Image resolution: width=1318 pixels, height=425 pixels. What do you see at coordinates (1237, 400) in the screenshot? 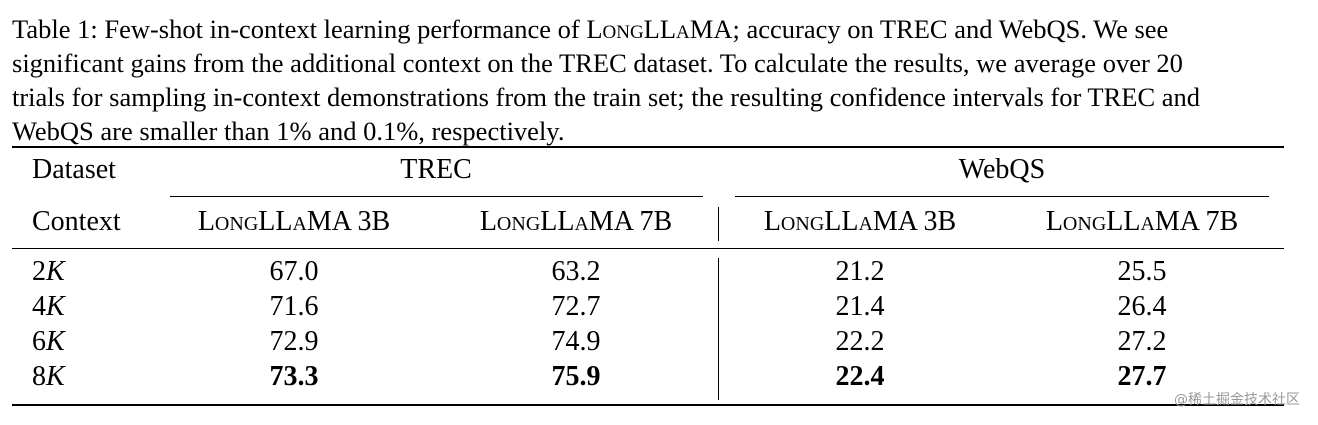
I see `watermark: @稀土掘金技术社区` at bounding box center [1237, 400].